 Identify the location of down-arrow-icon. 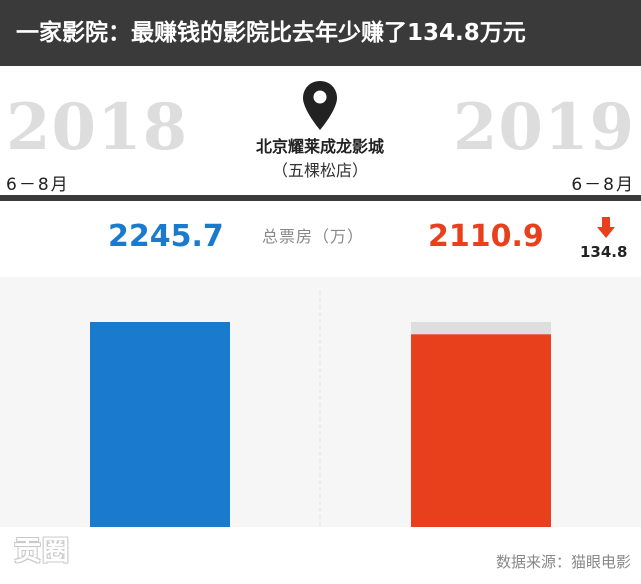
(606, 227).